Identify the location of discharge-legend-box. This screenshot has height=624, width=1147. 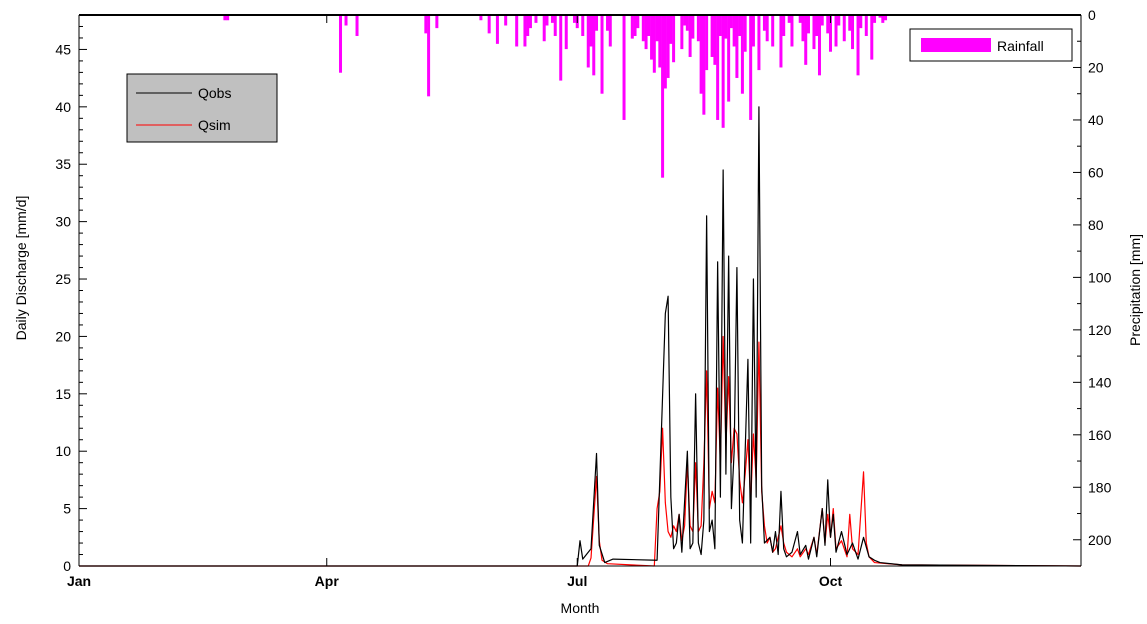
(202, 108).